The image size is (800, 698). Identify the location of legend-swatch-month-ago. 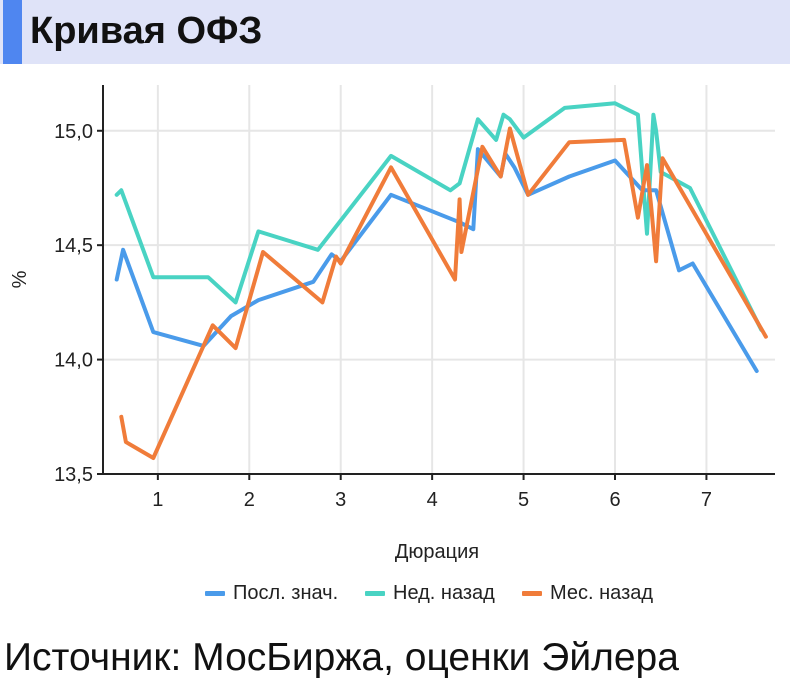
(532, 593).